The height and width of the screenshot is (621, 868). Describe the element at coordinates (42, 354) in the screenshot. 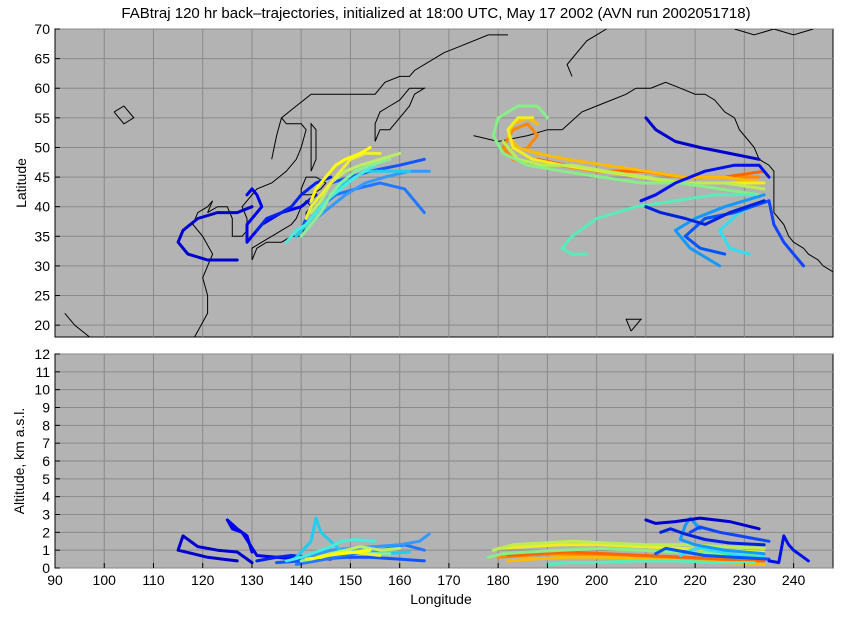

I see `altitude-y-tick-label: 12` at that location.